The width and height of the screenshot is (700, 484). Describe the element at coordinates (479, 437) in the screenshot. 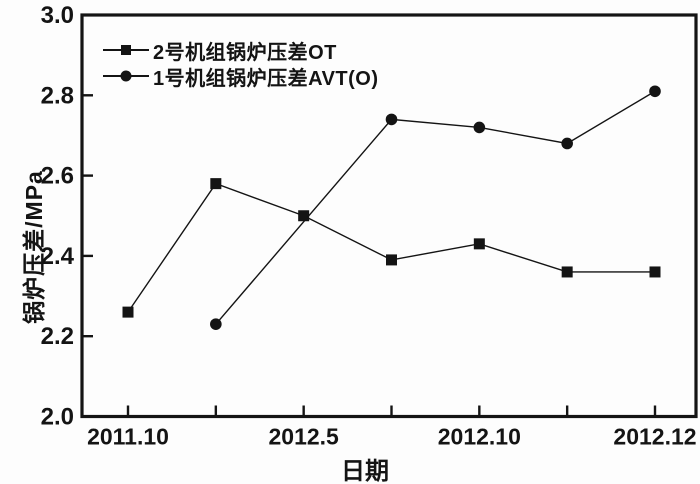

I see `x-tick-label: 2012.10` at that location.